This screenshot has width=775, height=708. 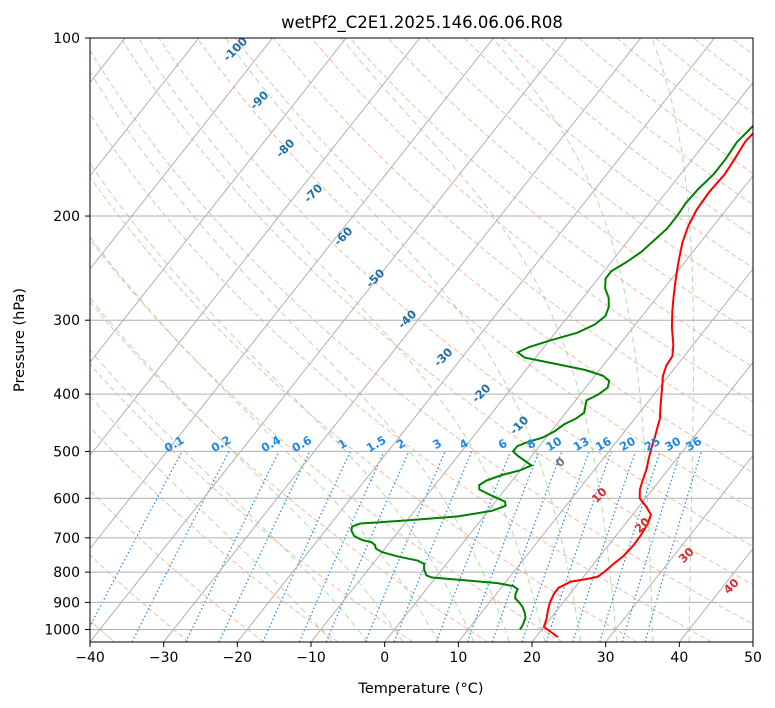 What do you see at coordinates (418, 654) in the screenshot?
I see `x-axis: −40 −30 −20 −10 0 10 20 30 40 50` at bounding box center [418, 654].